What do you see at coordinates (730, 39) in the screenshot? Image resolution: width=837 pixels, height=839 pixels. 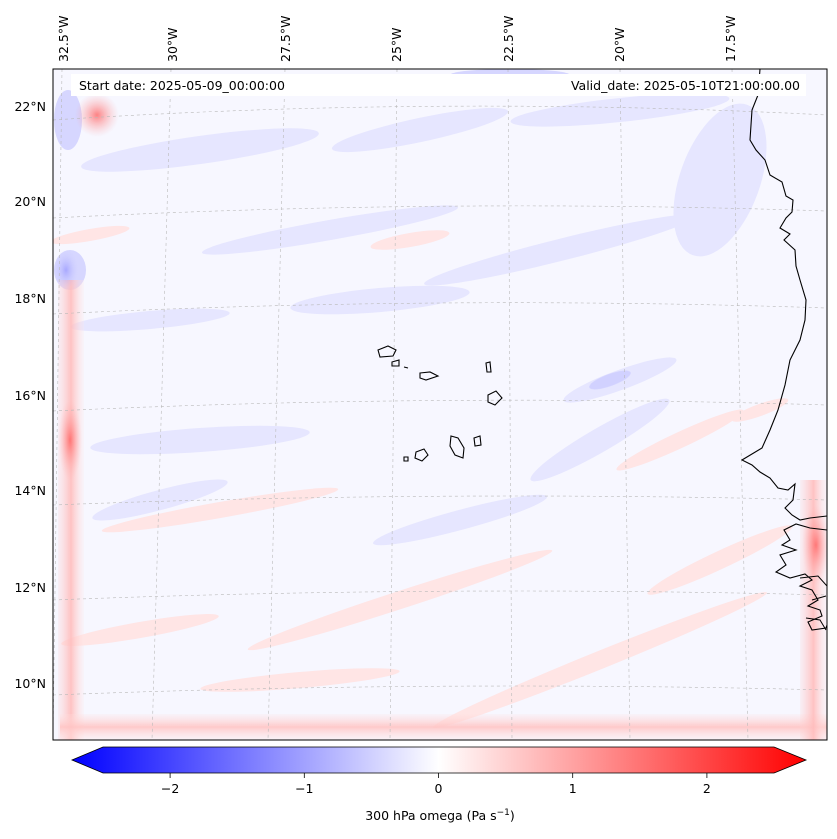 I see `lon-label: 17.5°W` at bounding box center [730, 39].